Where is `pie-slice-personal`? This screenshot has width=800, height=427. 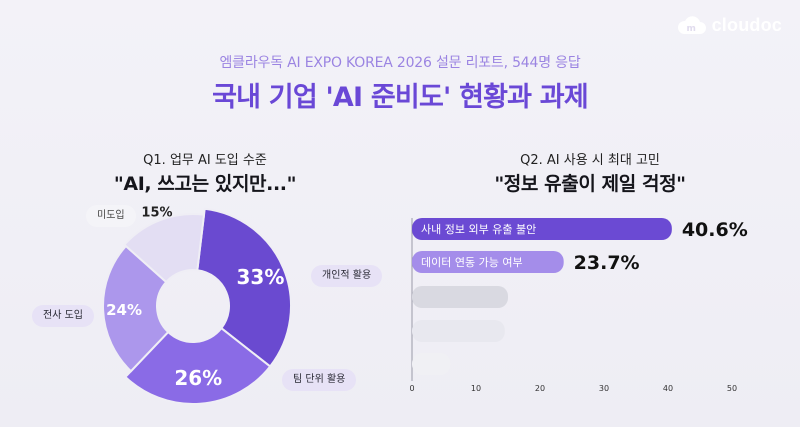 pie-slice-personal is located at coordinates (244, 287).